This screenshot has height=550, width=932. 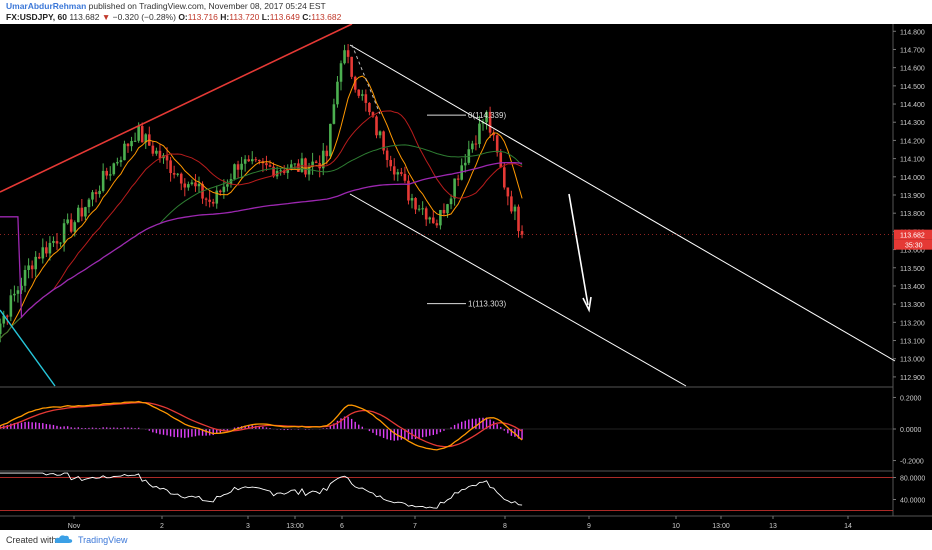 What do you see at coordinates (261, 490) in the screenshot?
I see `rsi-line` at bounding box center [261, 490].